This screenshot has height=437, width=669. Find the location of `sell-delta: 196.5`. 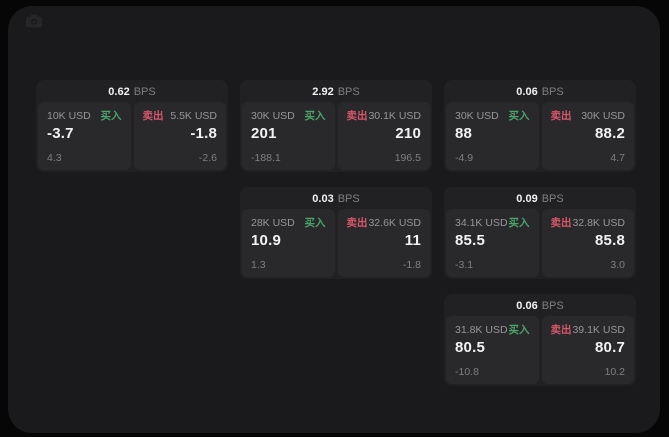

sell-delta: 196.5 is located at coordinates (407, 157).